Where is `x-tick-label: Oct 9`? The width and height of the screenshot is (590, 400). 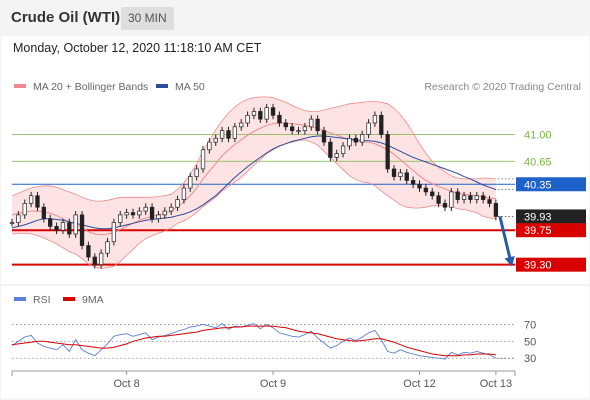 x-tick-label: Oct 9 is located at coordinates (273, 384).